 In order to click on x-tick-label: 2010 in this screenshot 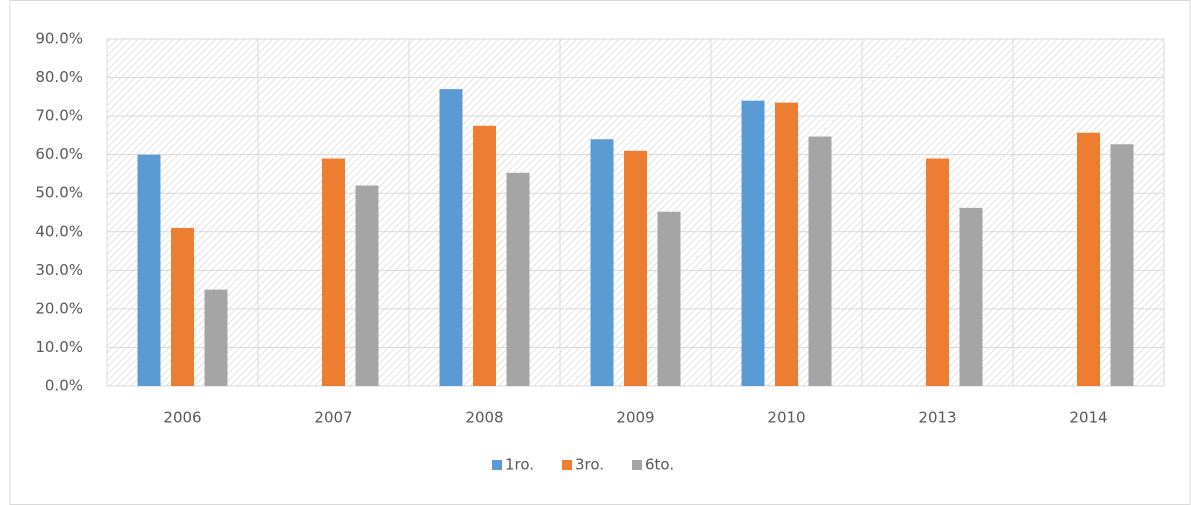, I will do `click(786, 418)`.